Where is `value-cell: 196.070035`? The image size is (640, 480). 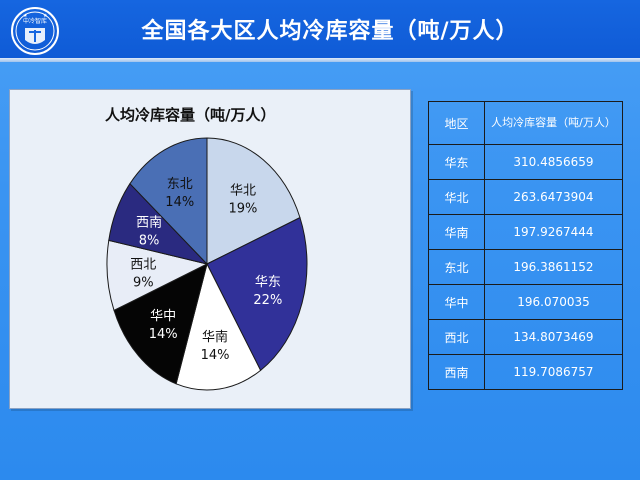
value-cell: 196.070035 is located at coordinates (553, 302).